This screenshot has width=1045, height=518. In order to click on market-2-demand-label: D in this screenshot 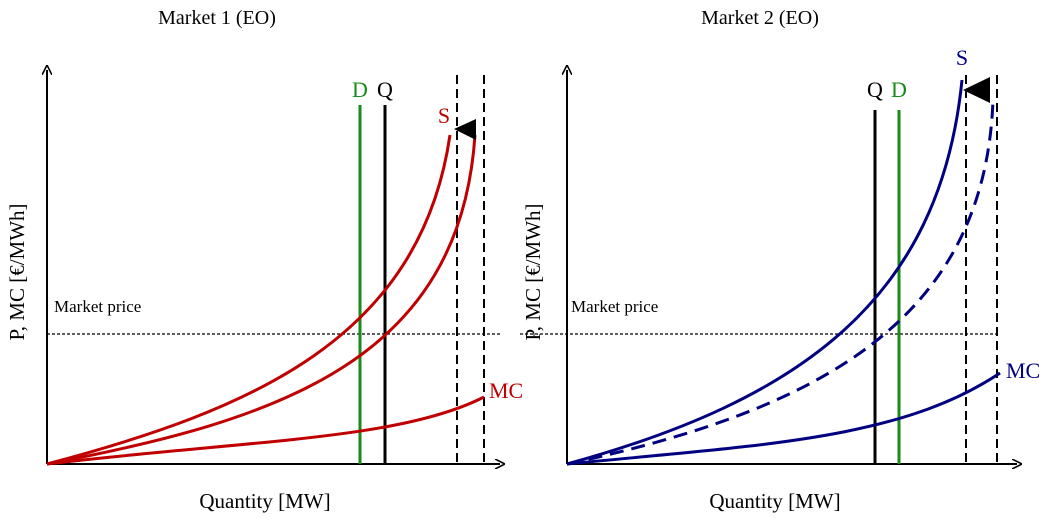, I will do `click(899, 89)`.